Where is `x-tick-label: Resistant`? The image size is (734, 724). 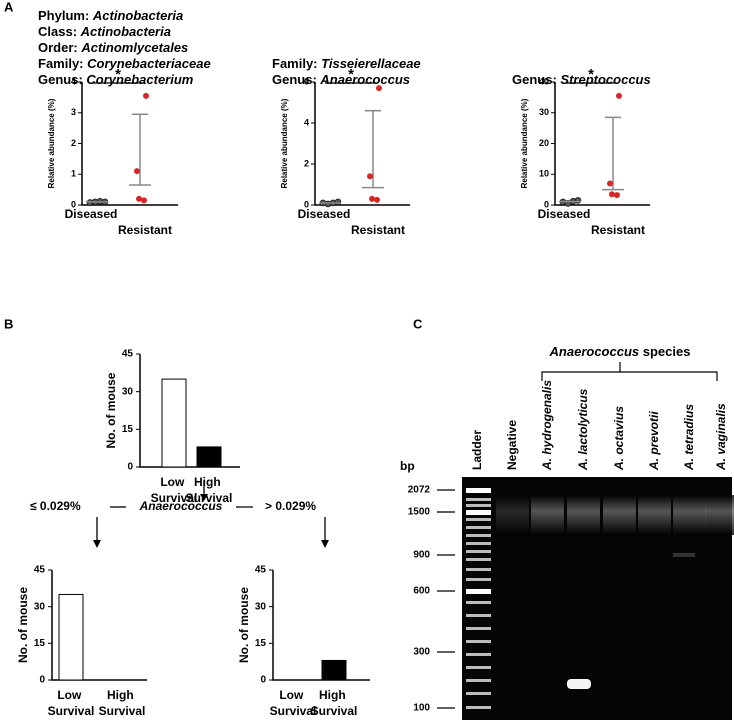
x-tick-label: Resistant is located at coordinates (378, 230).